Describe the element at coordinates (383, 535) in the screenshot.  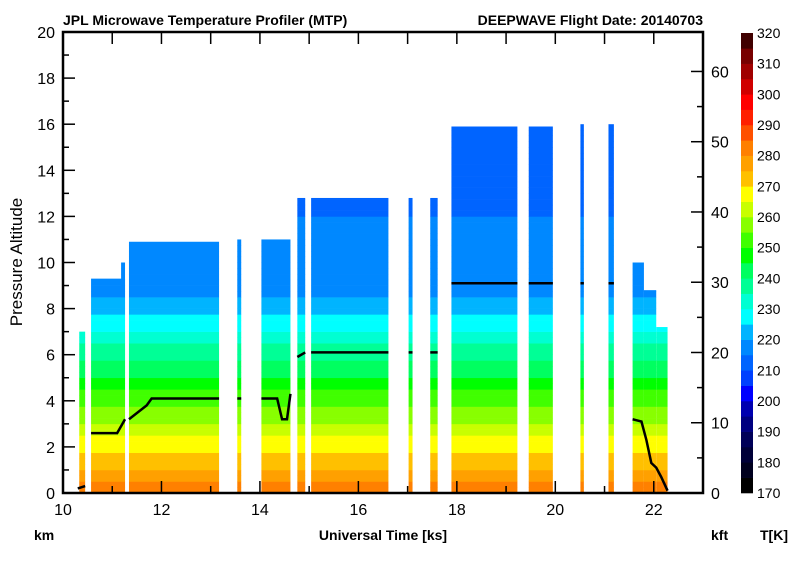
I see `x-axis-label: Universal Time [ks]` at that location.